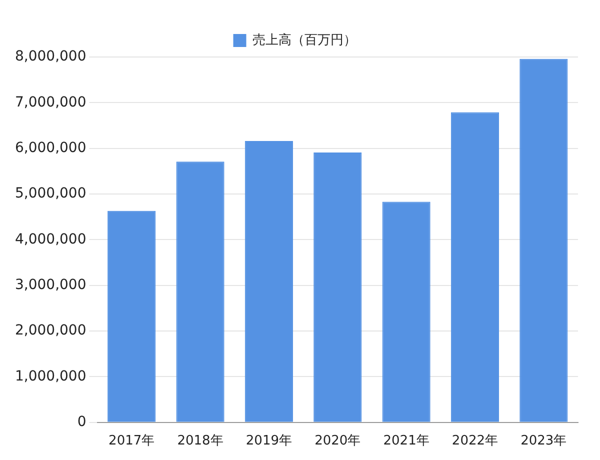 The height and width of the screenshot is (460, 600). Describe the element at coordinates (131, 441) in the screenshot. I see `x-tick-label: 2017年` at that location.